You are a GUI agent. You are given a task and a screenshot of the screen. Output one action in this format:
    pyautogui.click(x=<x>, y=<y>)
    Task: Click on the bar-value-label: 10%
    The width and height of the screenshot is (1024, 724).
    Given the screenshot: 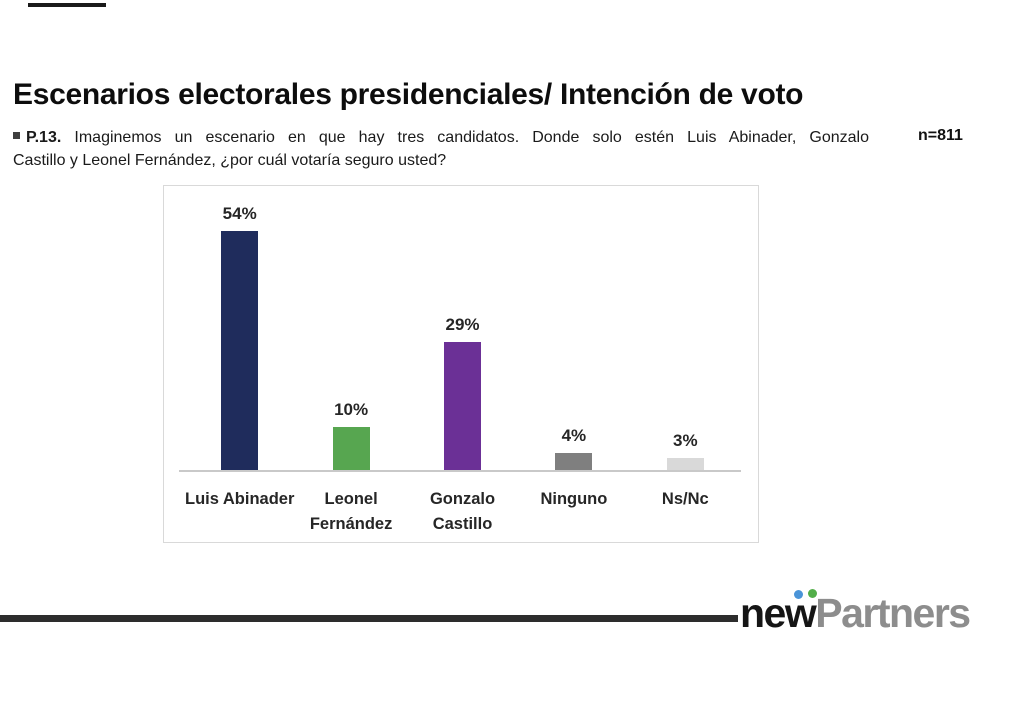 What is the action you would take?
    pyautogui.click(x=351, y=409)
    